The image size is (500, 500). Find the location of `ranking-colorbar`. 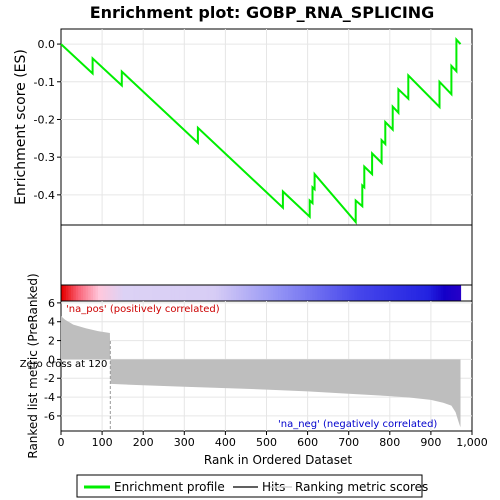

ranking-colorbar is located at coordinates (266, 293).